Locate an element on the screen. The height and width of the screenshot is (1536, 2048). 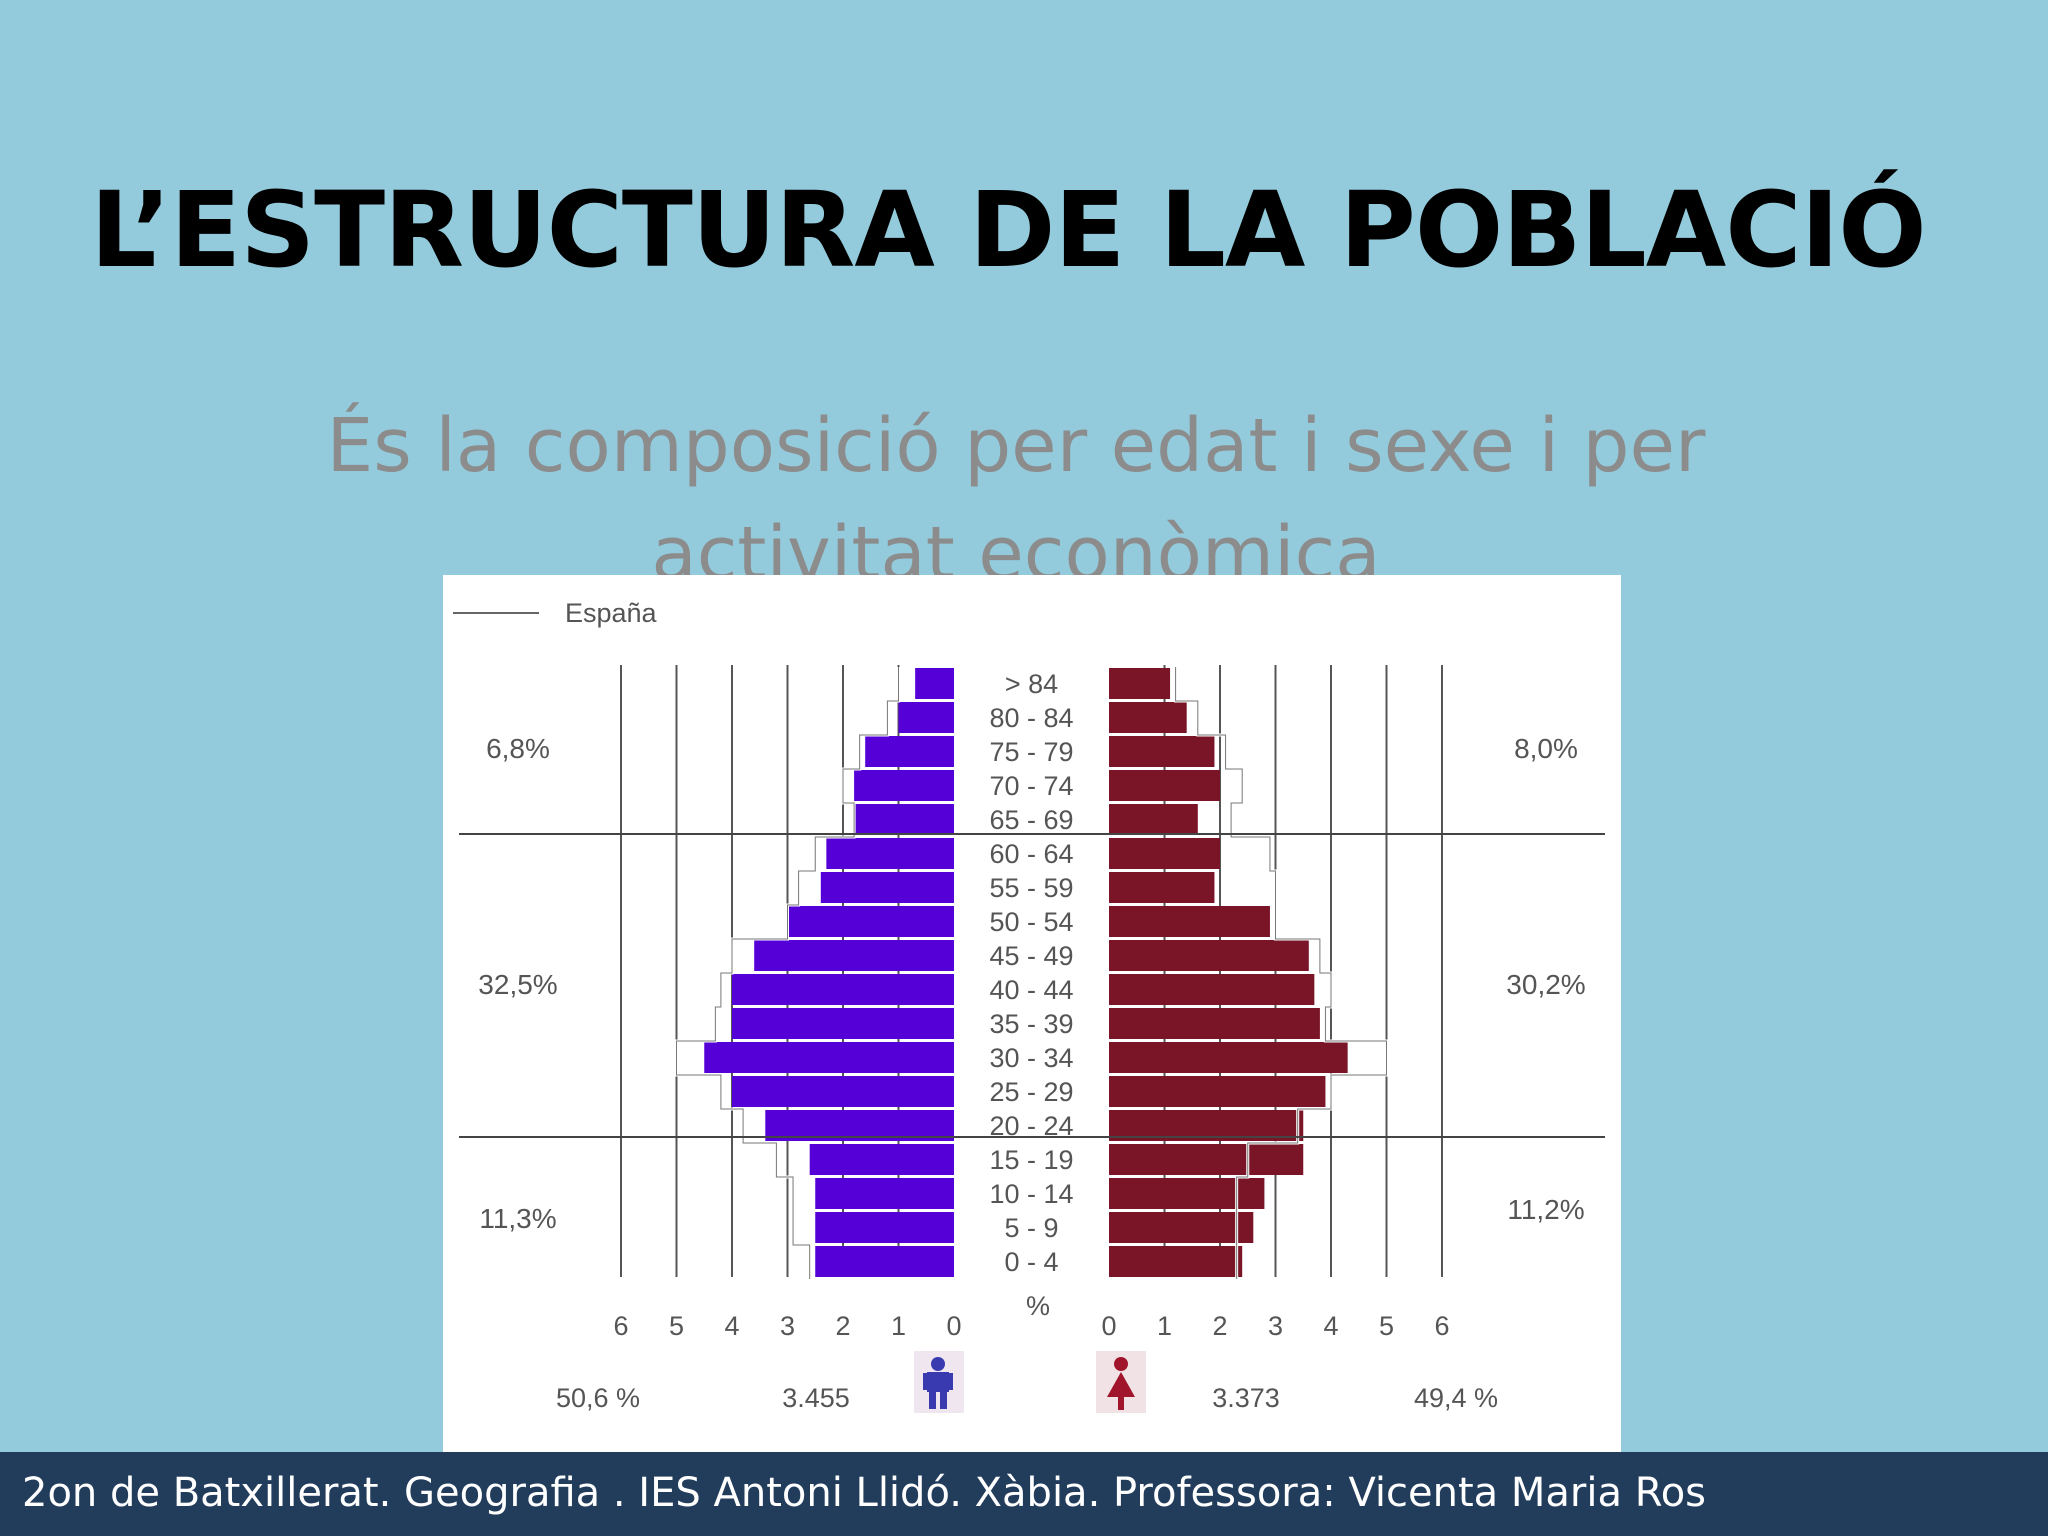
tick-left-3: 3 is located at coordinates (787, 1326).